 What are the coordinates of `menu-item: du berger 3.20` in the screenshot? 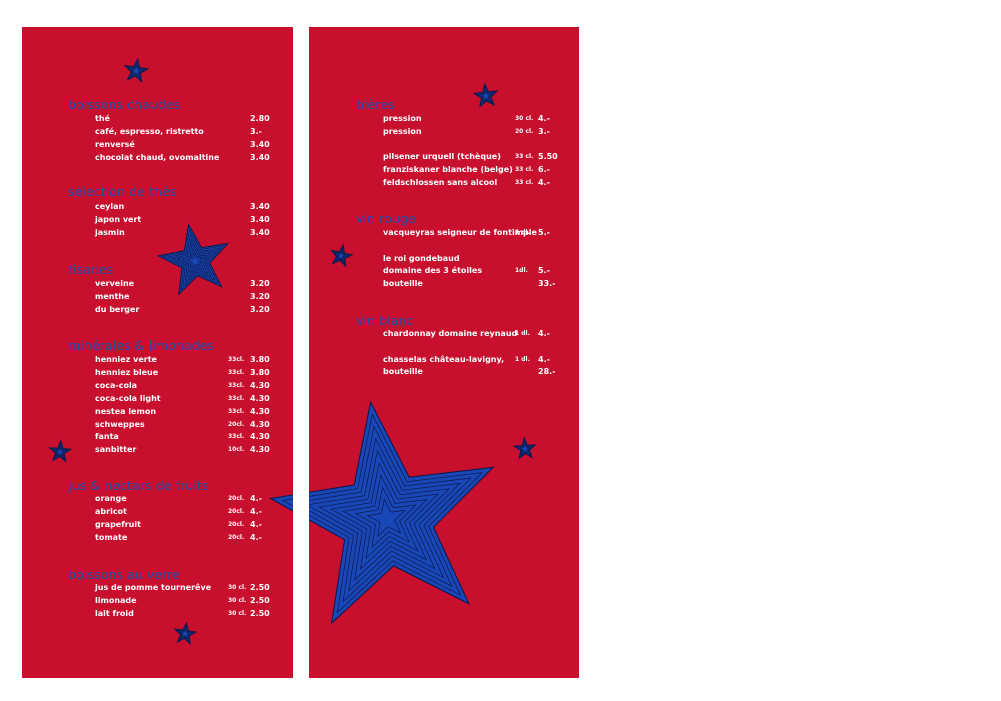 It's located at (157, 311).